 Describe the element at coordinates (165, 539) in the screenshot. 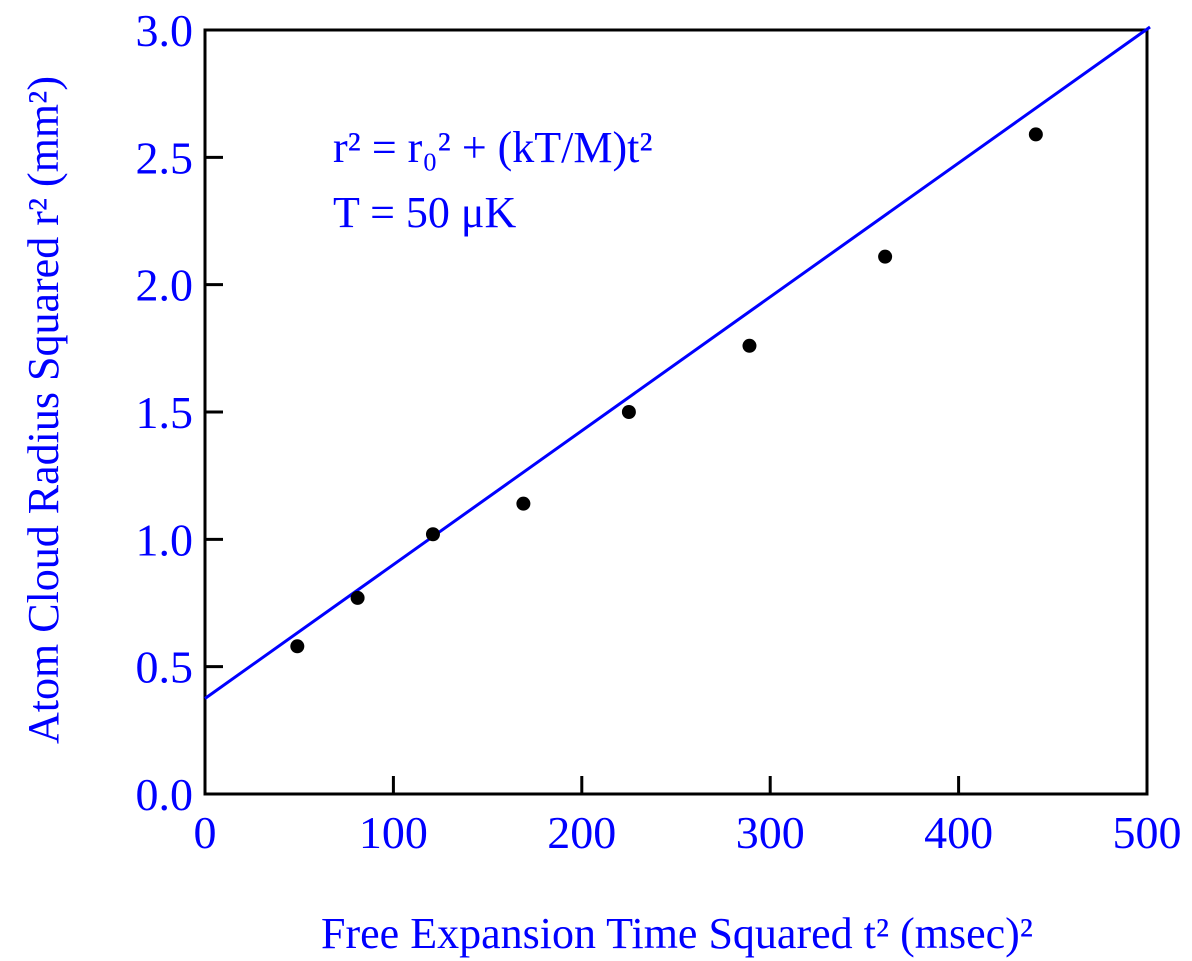

I see `y-tick-label: 1.0` at that location.